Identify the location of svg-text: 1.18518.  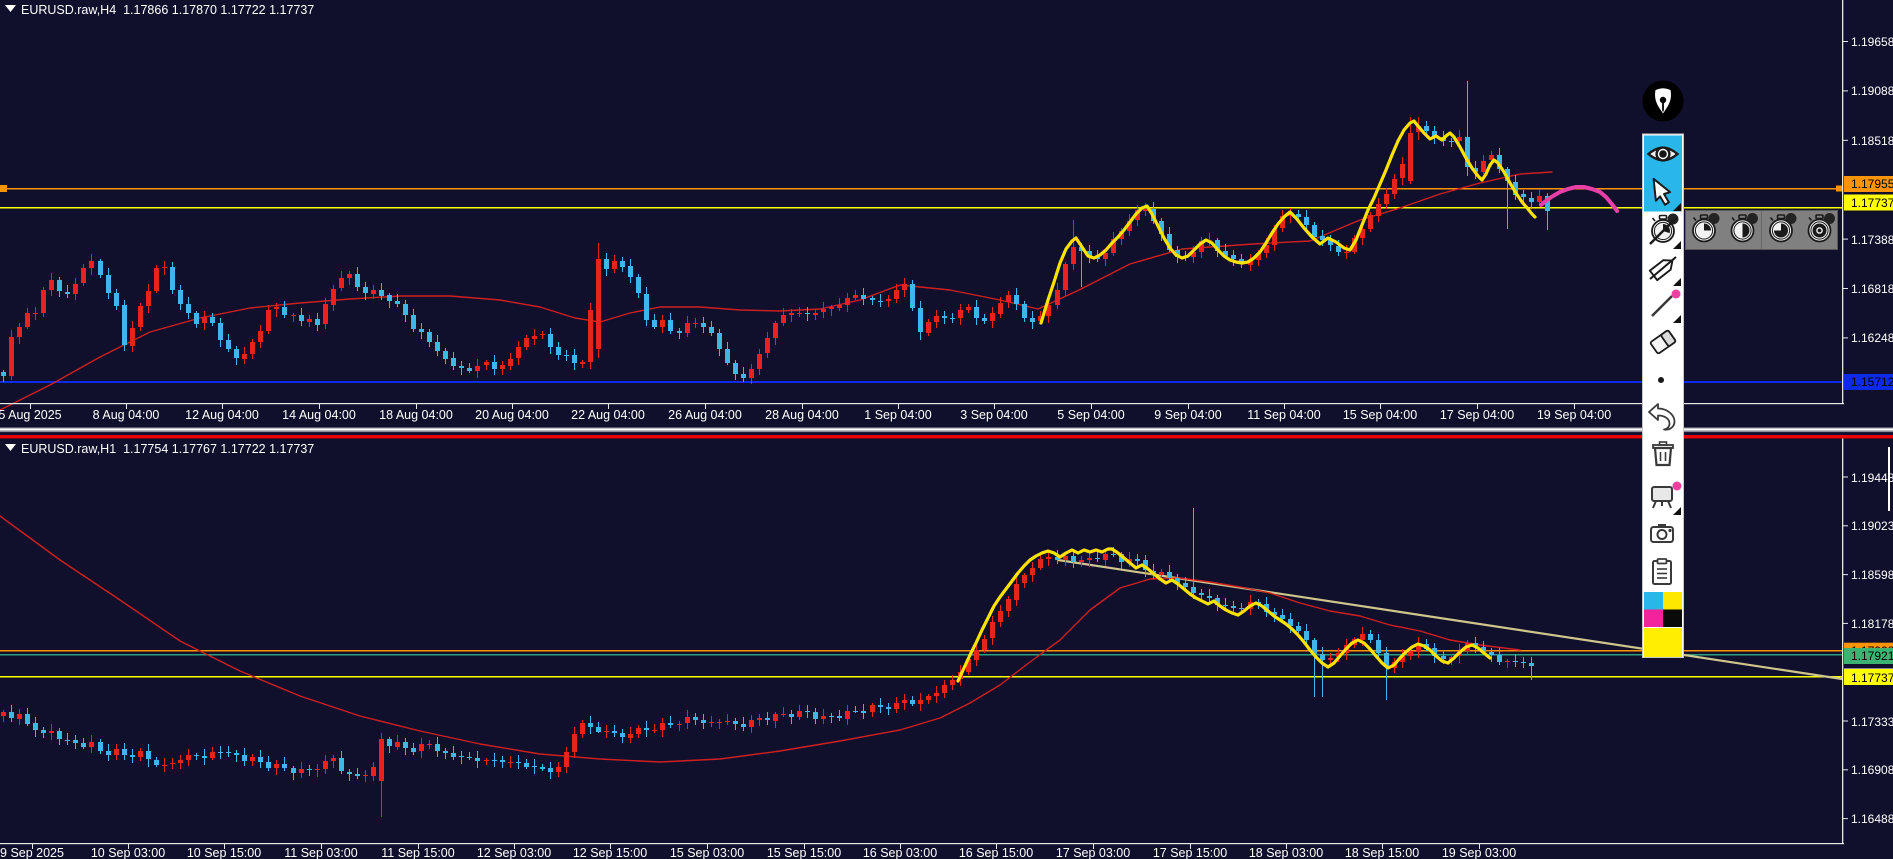
(1872, 141).